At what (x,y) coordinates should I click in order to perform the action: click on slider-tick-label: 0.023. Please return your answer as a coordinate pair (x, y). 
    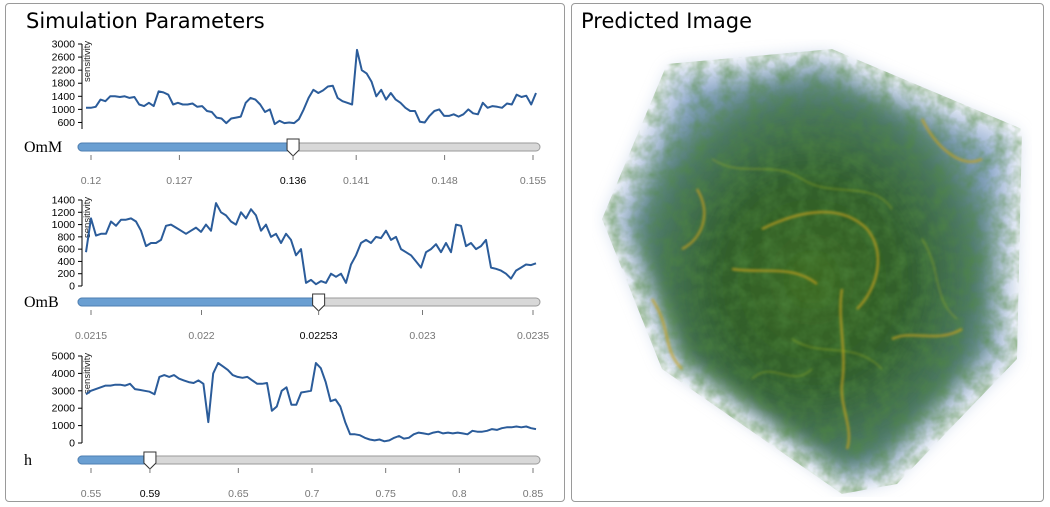
    Looking at the image, I should click on (422, 336).